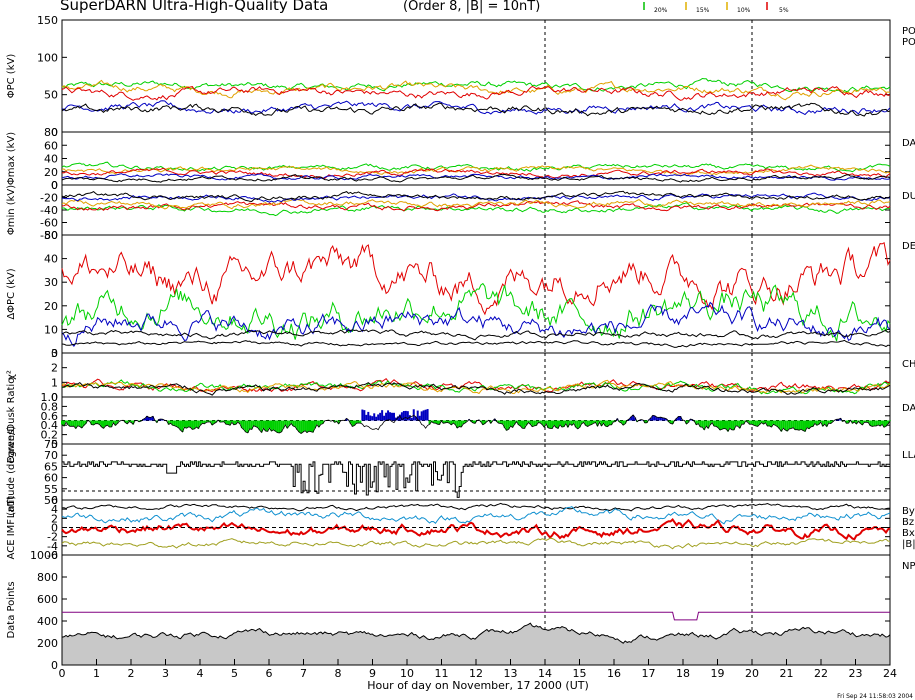 The image size is (915, 700). What do you see at coordinates (471, 7) in the screenshot?
I see `plot-subtitle: (Order 8, |B| = 10nT)` at bounding box center [471, 7].